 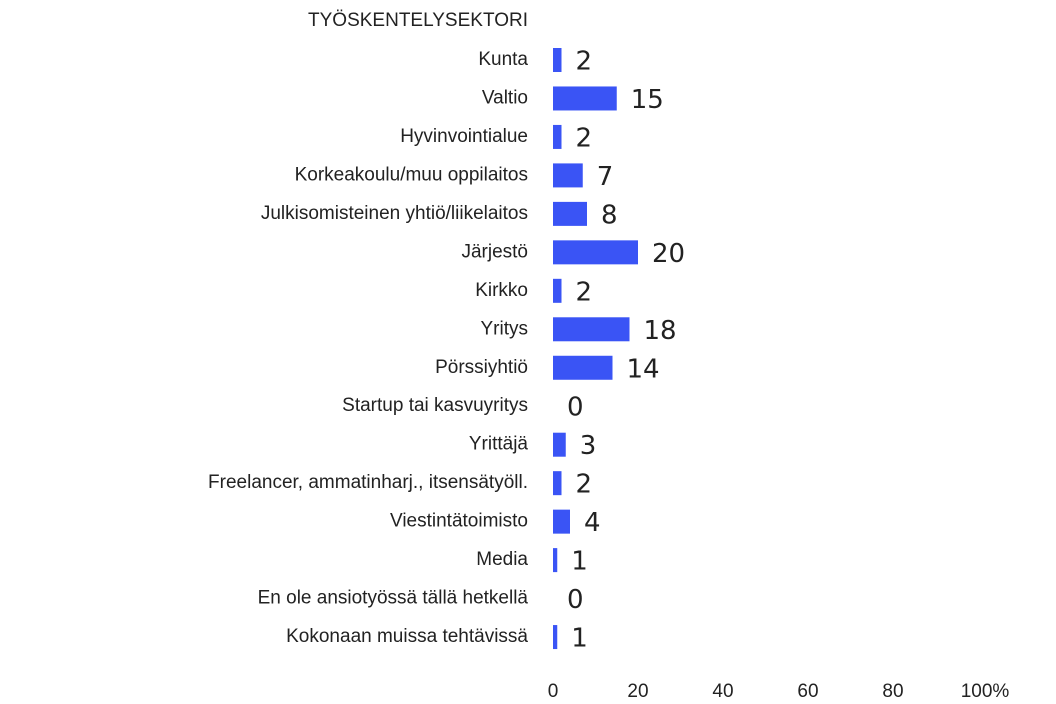 I want to click on category-label: Järjestö, so click(x=494, y=251).